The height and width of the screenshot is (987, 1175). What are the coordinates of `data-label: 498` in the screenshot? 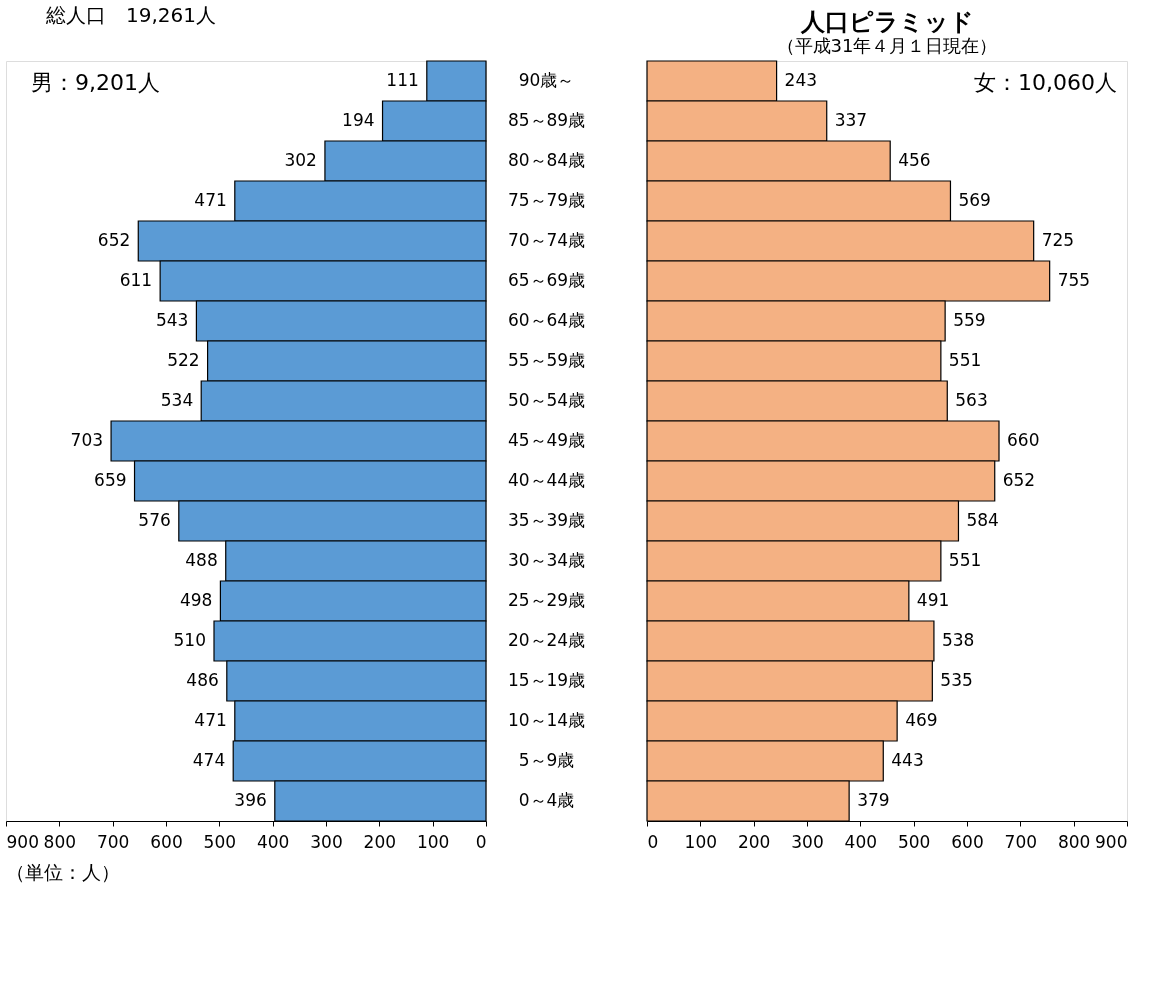 It's located at (196, 600).